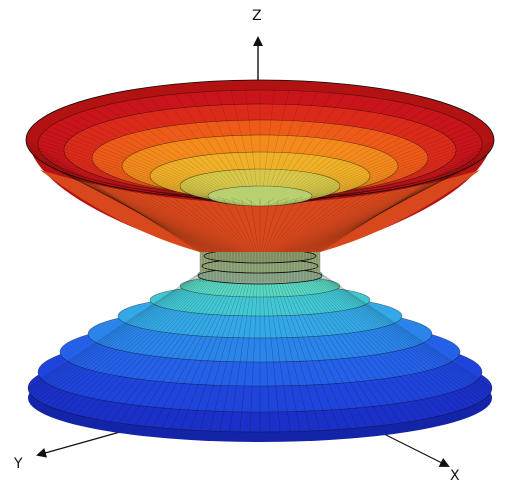 The width and height of the screenshot is (508, 486). What do you see at coordinates (260, 211) in the screenshot?
I see `upper-underside-band` at bounding box center [260, 211].